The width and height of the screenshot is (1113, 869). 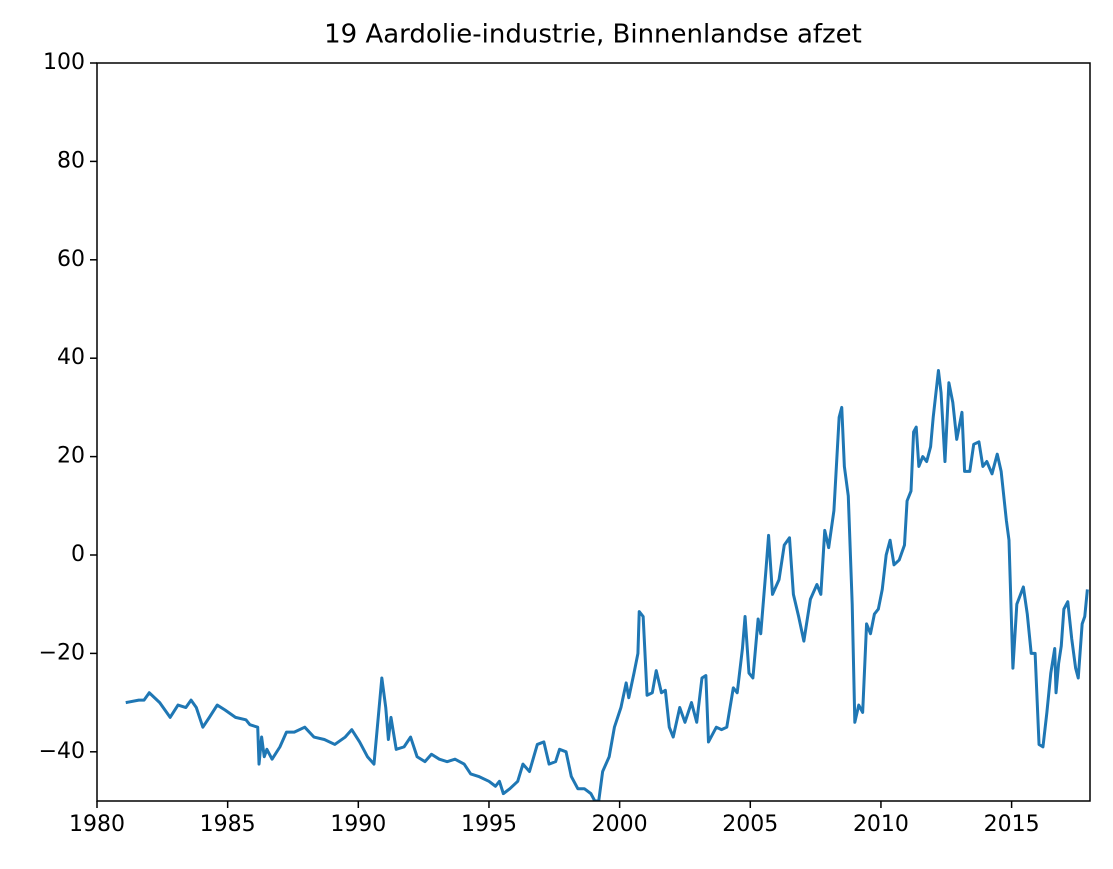 What do you see at coordinates (1012, 824) in the screenshot?
I see `x-tick-label: 2015` at bounding box center [1012, 824].